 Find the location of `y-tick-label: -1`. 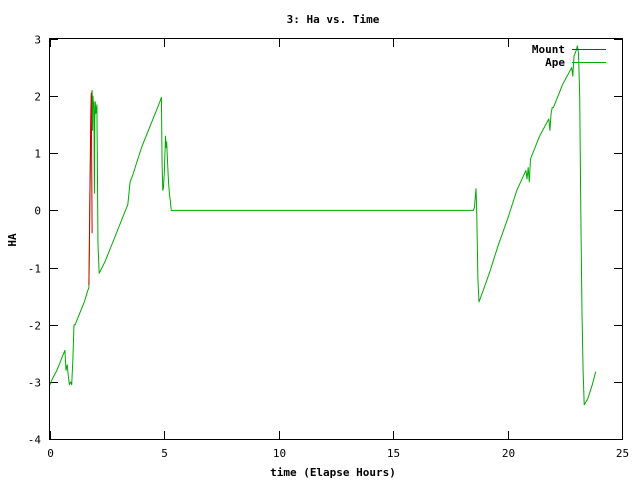

y-tick-label: -1 is located at coordinates (34, 269).